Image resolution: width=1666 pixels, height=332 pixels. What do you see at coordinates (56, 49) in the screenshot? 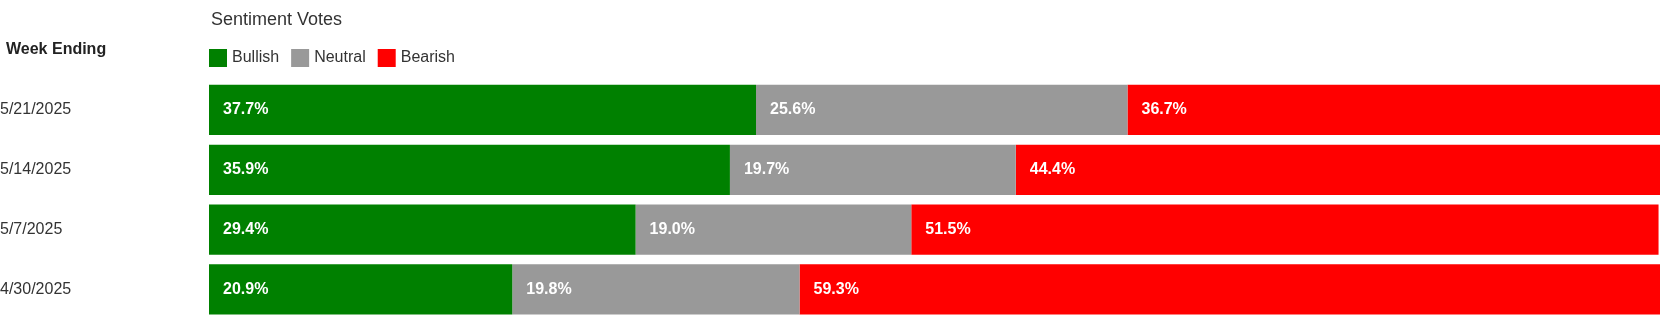
I see `y-axis-title: Week Ending` at bounding box center [56, 49].